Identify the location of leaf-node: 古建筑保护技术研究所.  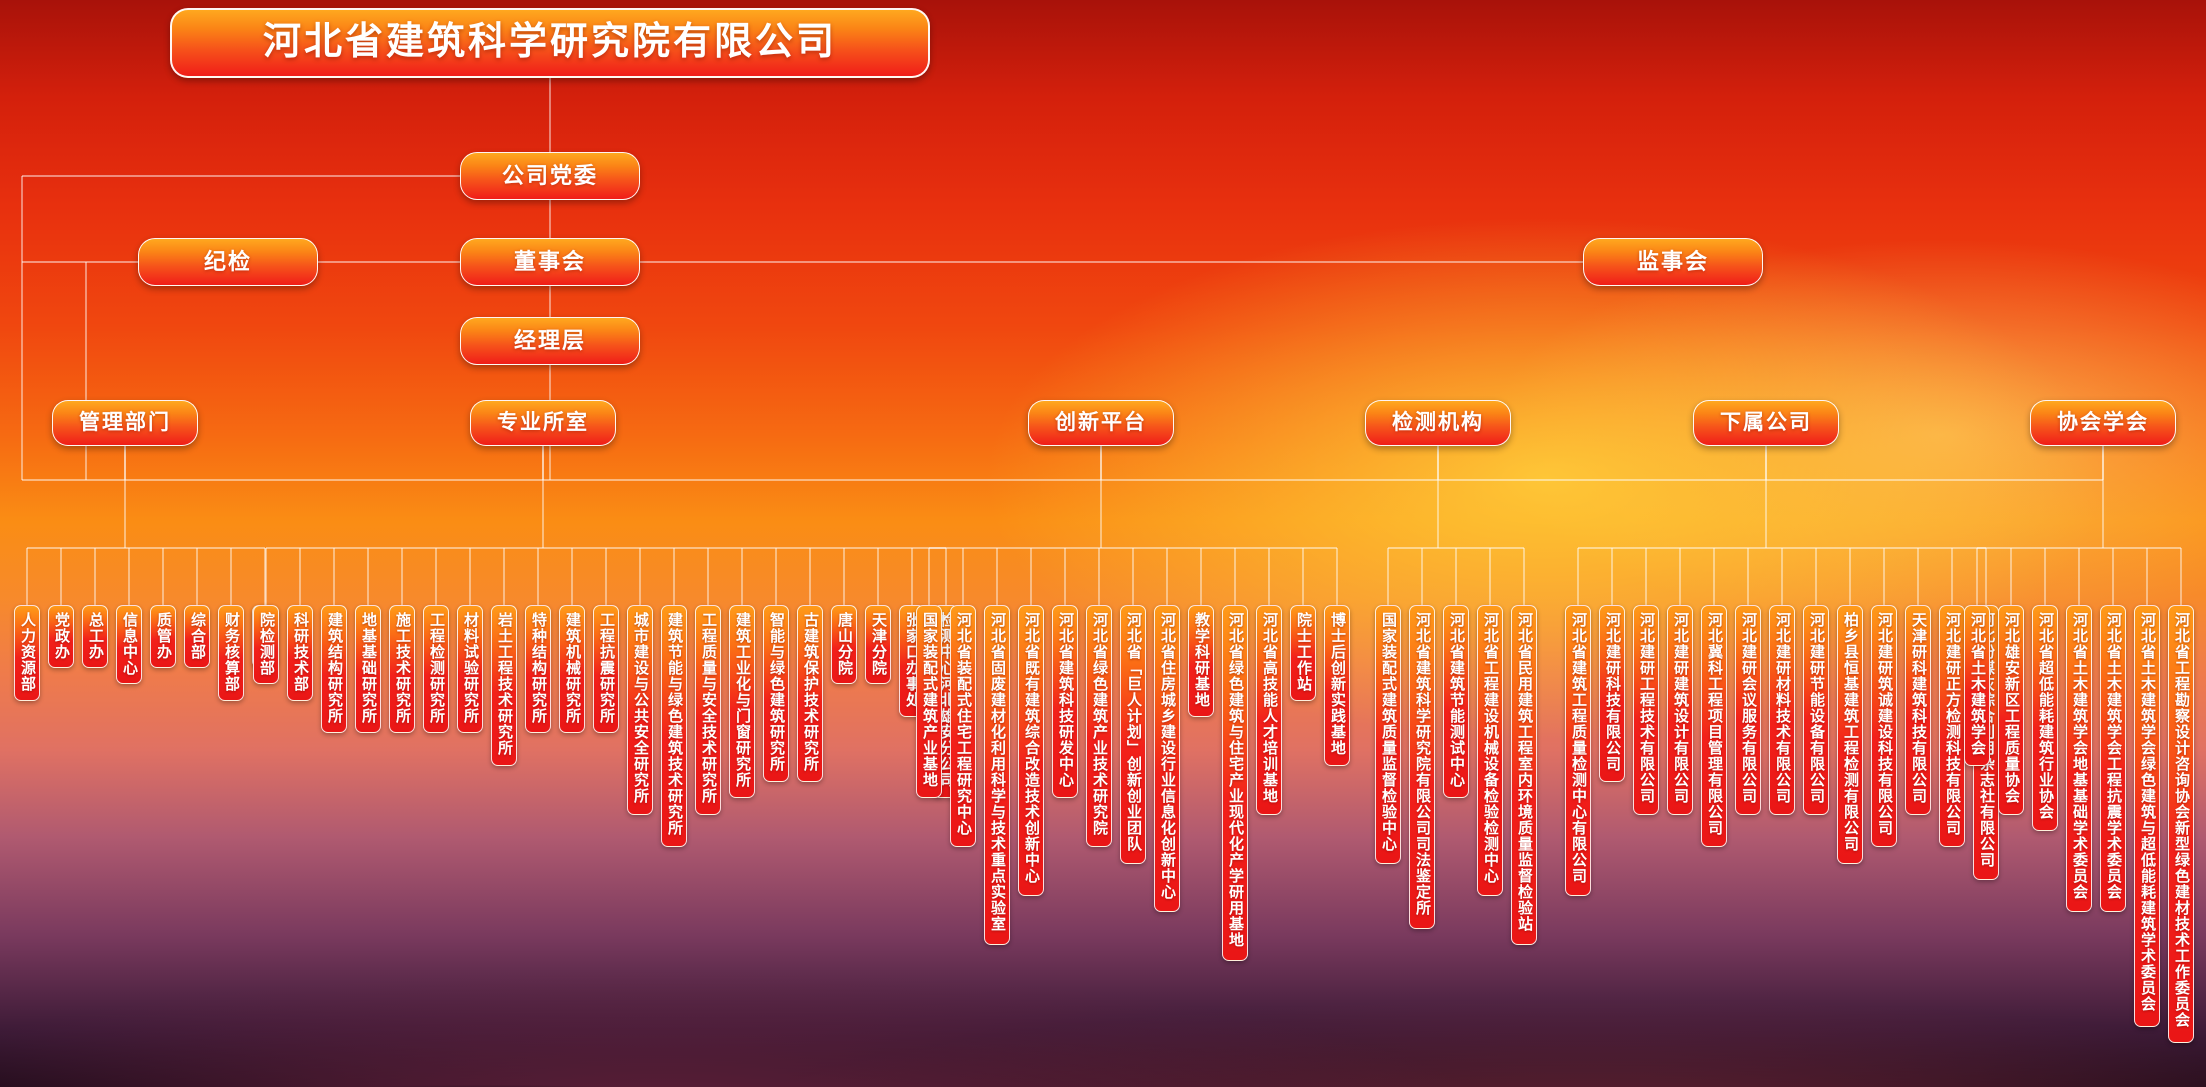
(810, 693).